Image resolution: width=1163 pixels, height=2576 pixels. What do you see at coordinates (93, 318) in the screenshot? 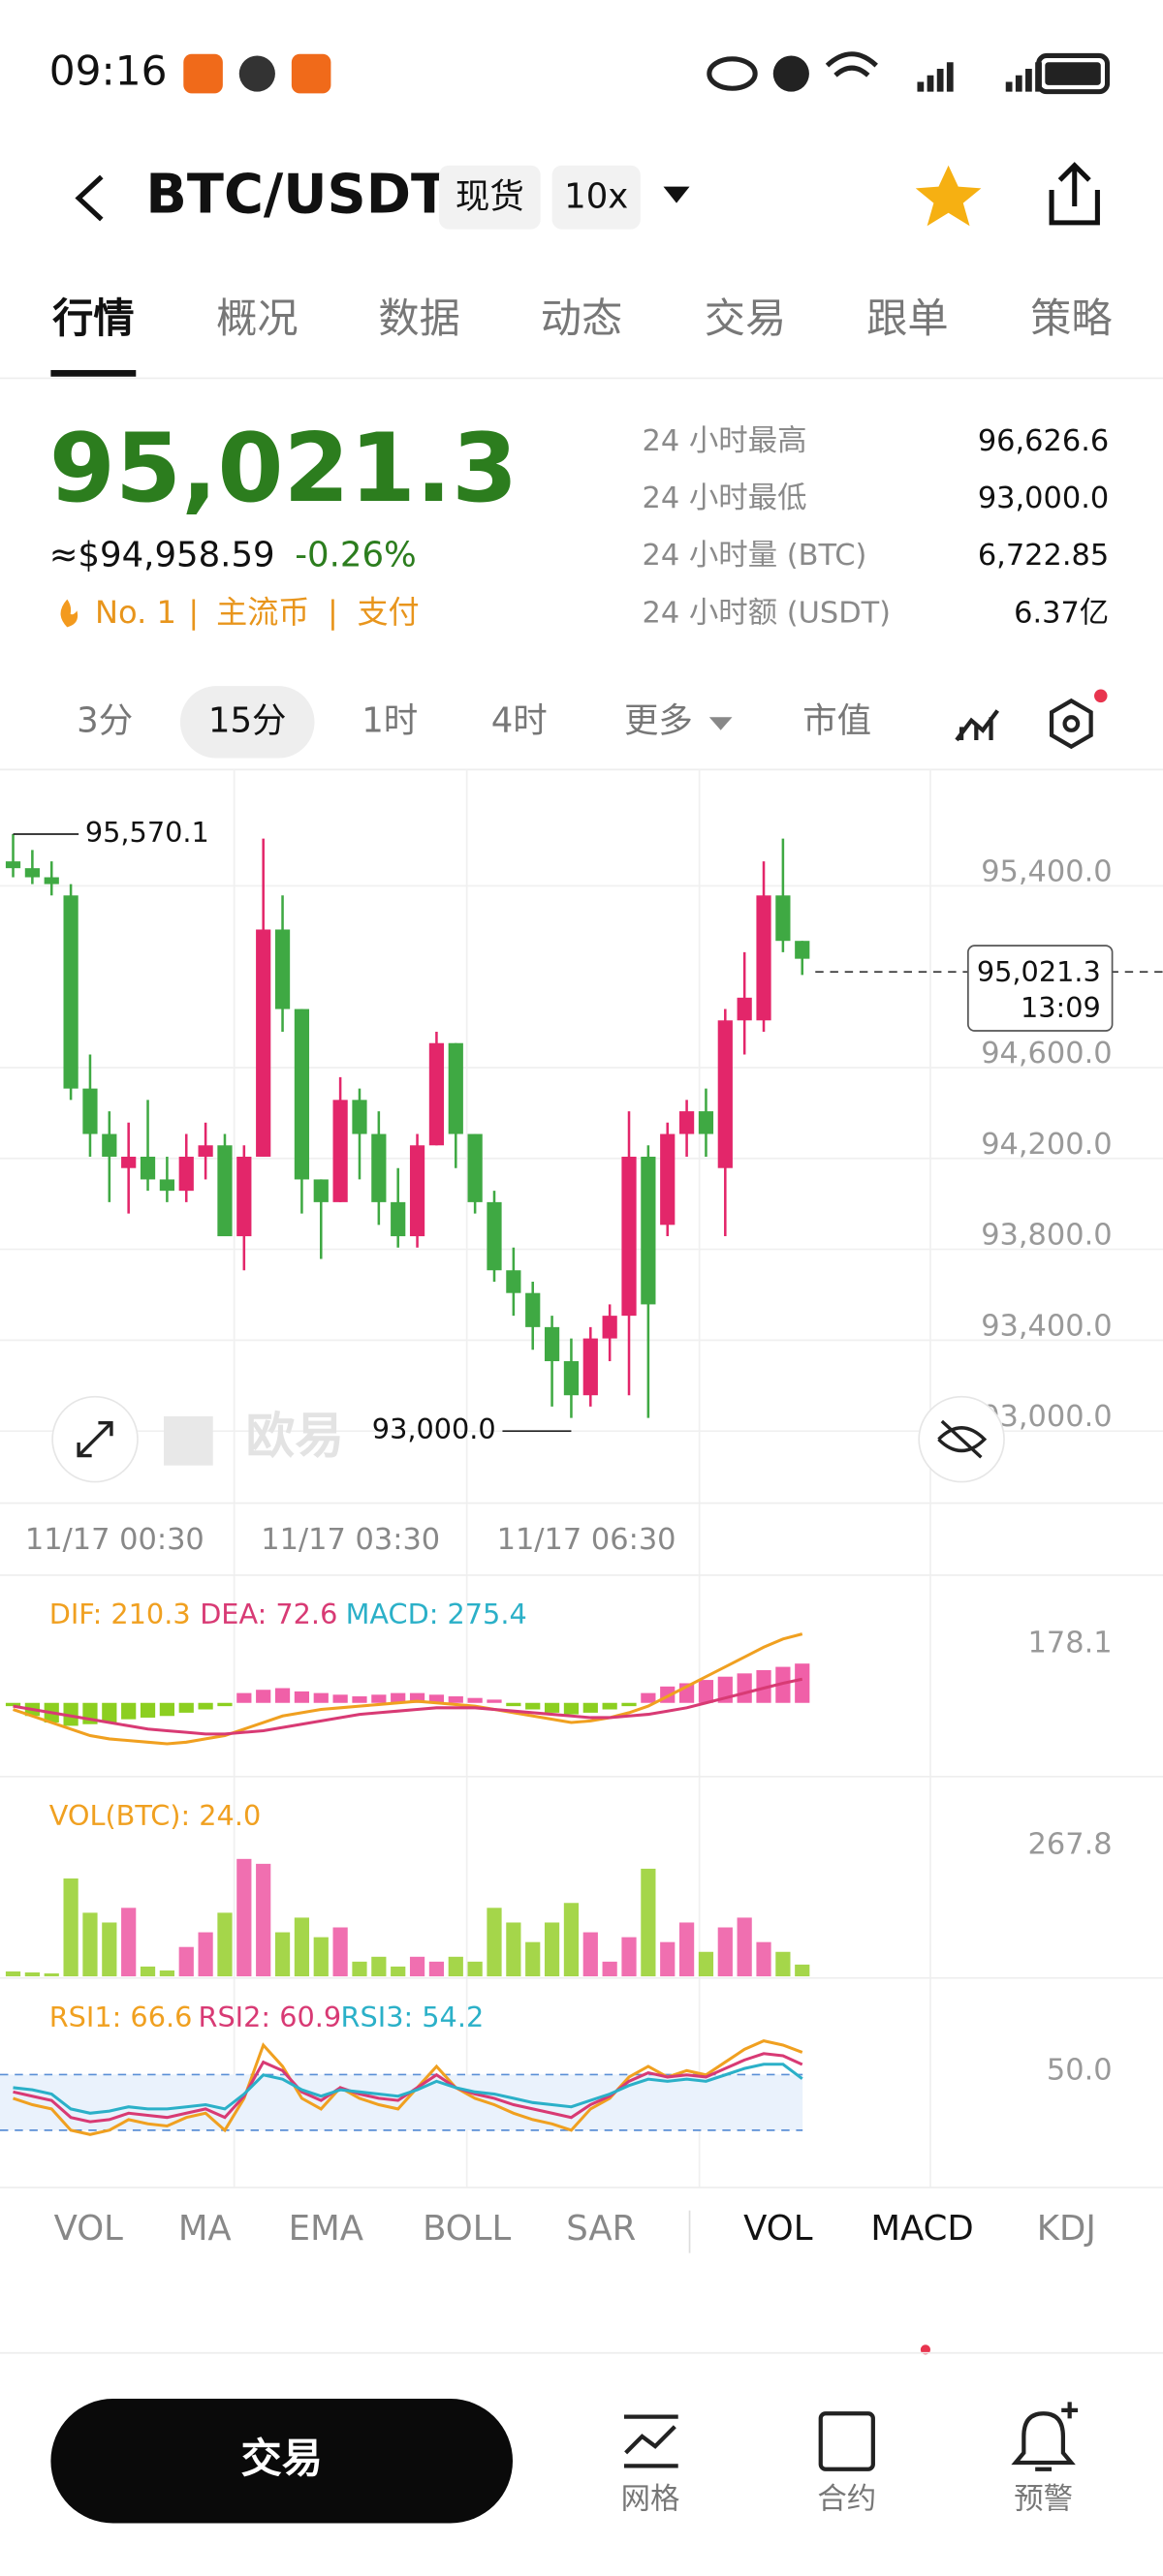
I see `tab: 行情` at bounding box center [93, 318].